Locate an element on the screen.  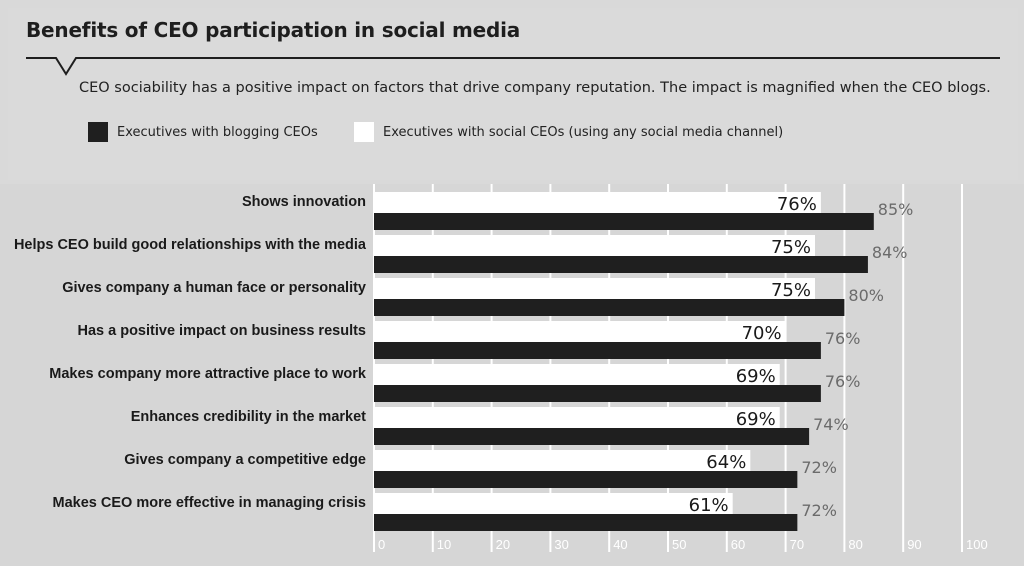
data-label-blogging: 80% is located at coordinates (866, 295).